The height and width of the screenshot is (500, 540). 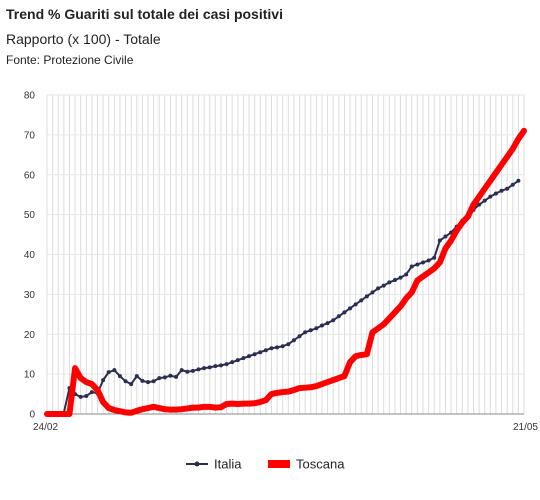 I want to click on y-tick-label: 70, so click(x=30, y=135).